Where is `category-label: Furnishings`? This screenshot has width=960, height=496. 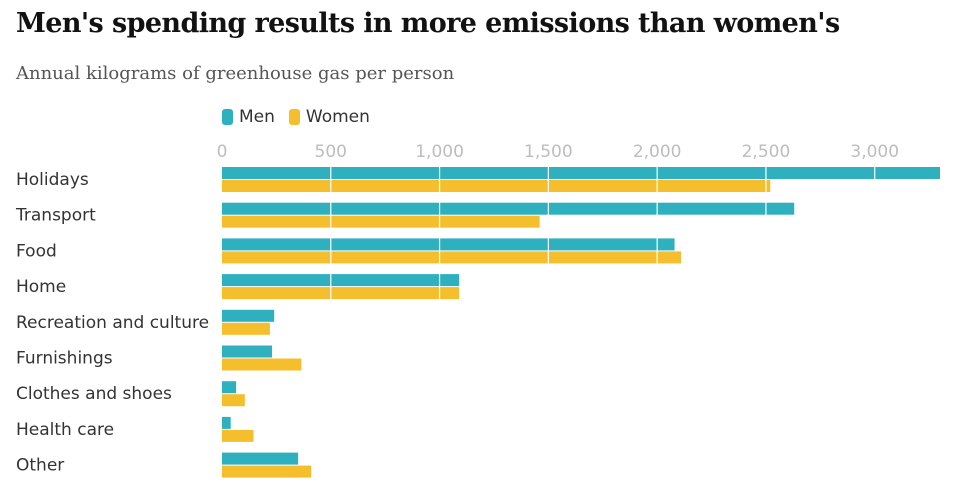
category-label: Furnishings is located at coordinates (64, 359).